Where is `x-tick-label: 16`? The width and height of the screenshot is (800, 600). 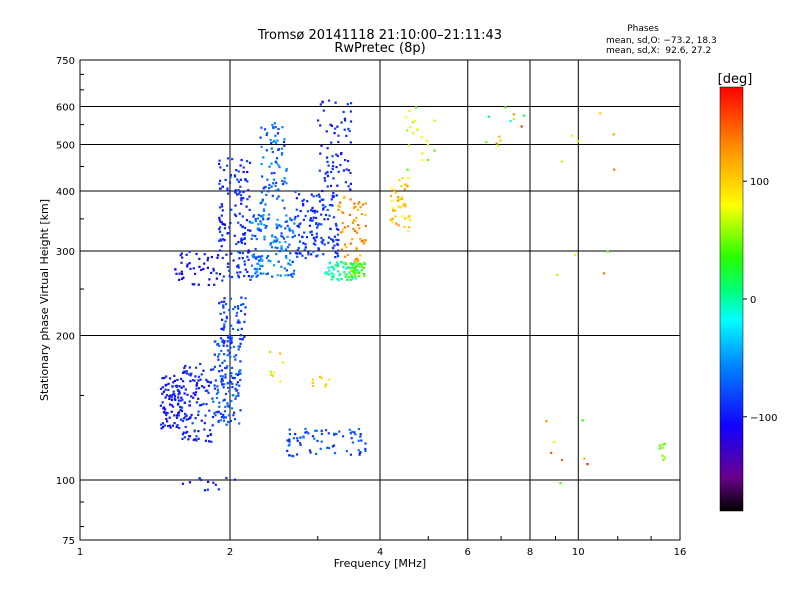
x-tick-label: 16 is located at coordinates (680, 552).